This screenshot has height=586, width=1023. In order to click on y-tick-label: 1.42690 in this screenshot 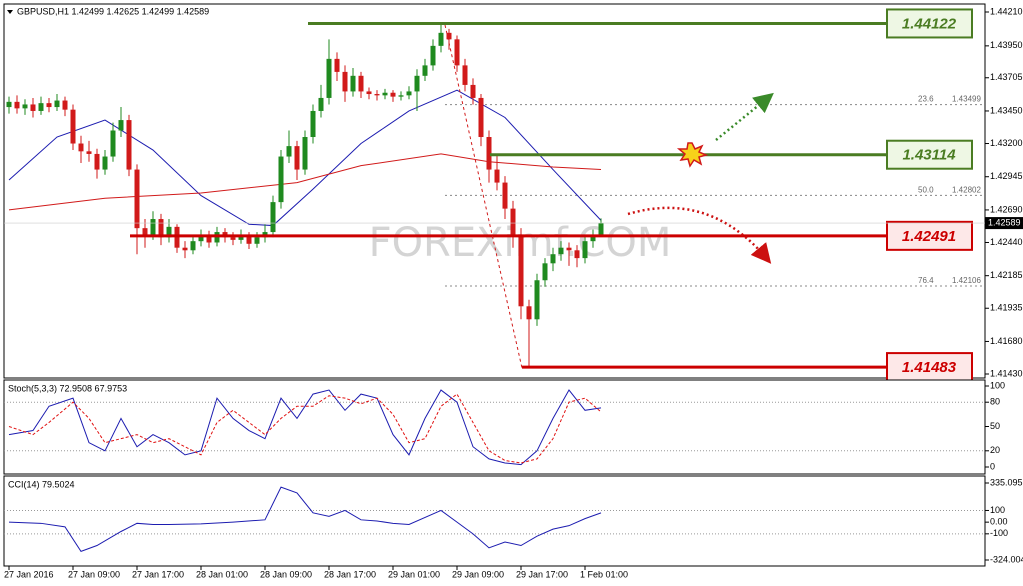, I will do `click(1006, 209)`.